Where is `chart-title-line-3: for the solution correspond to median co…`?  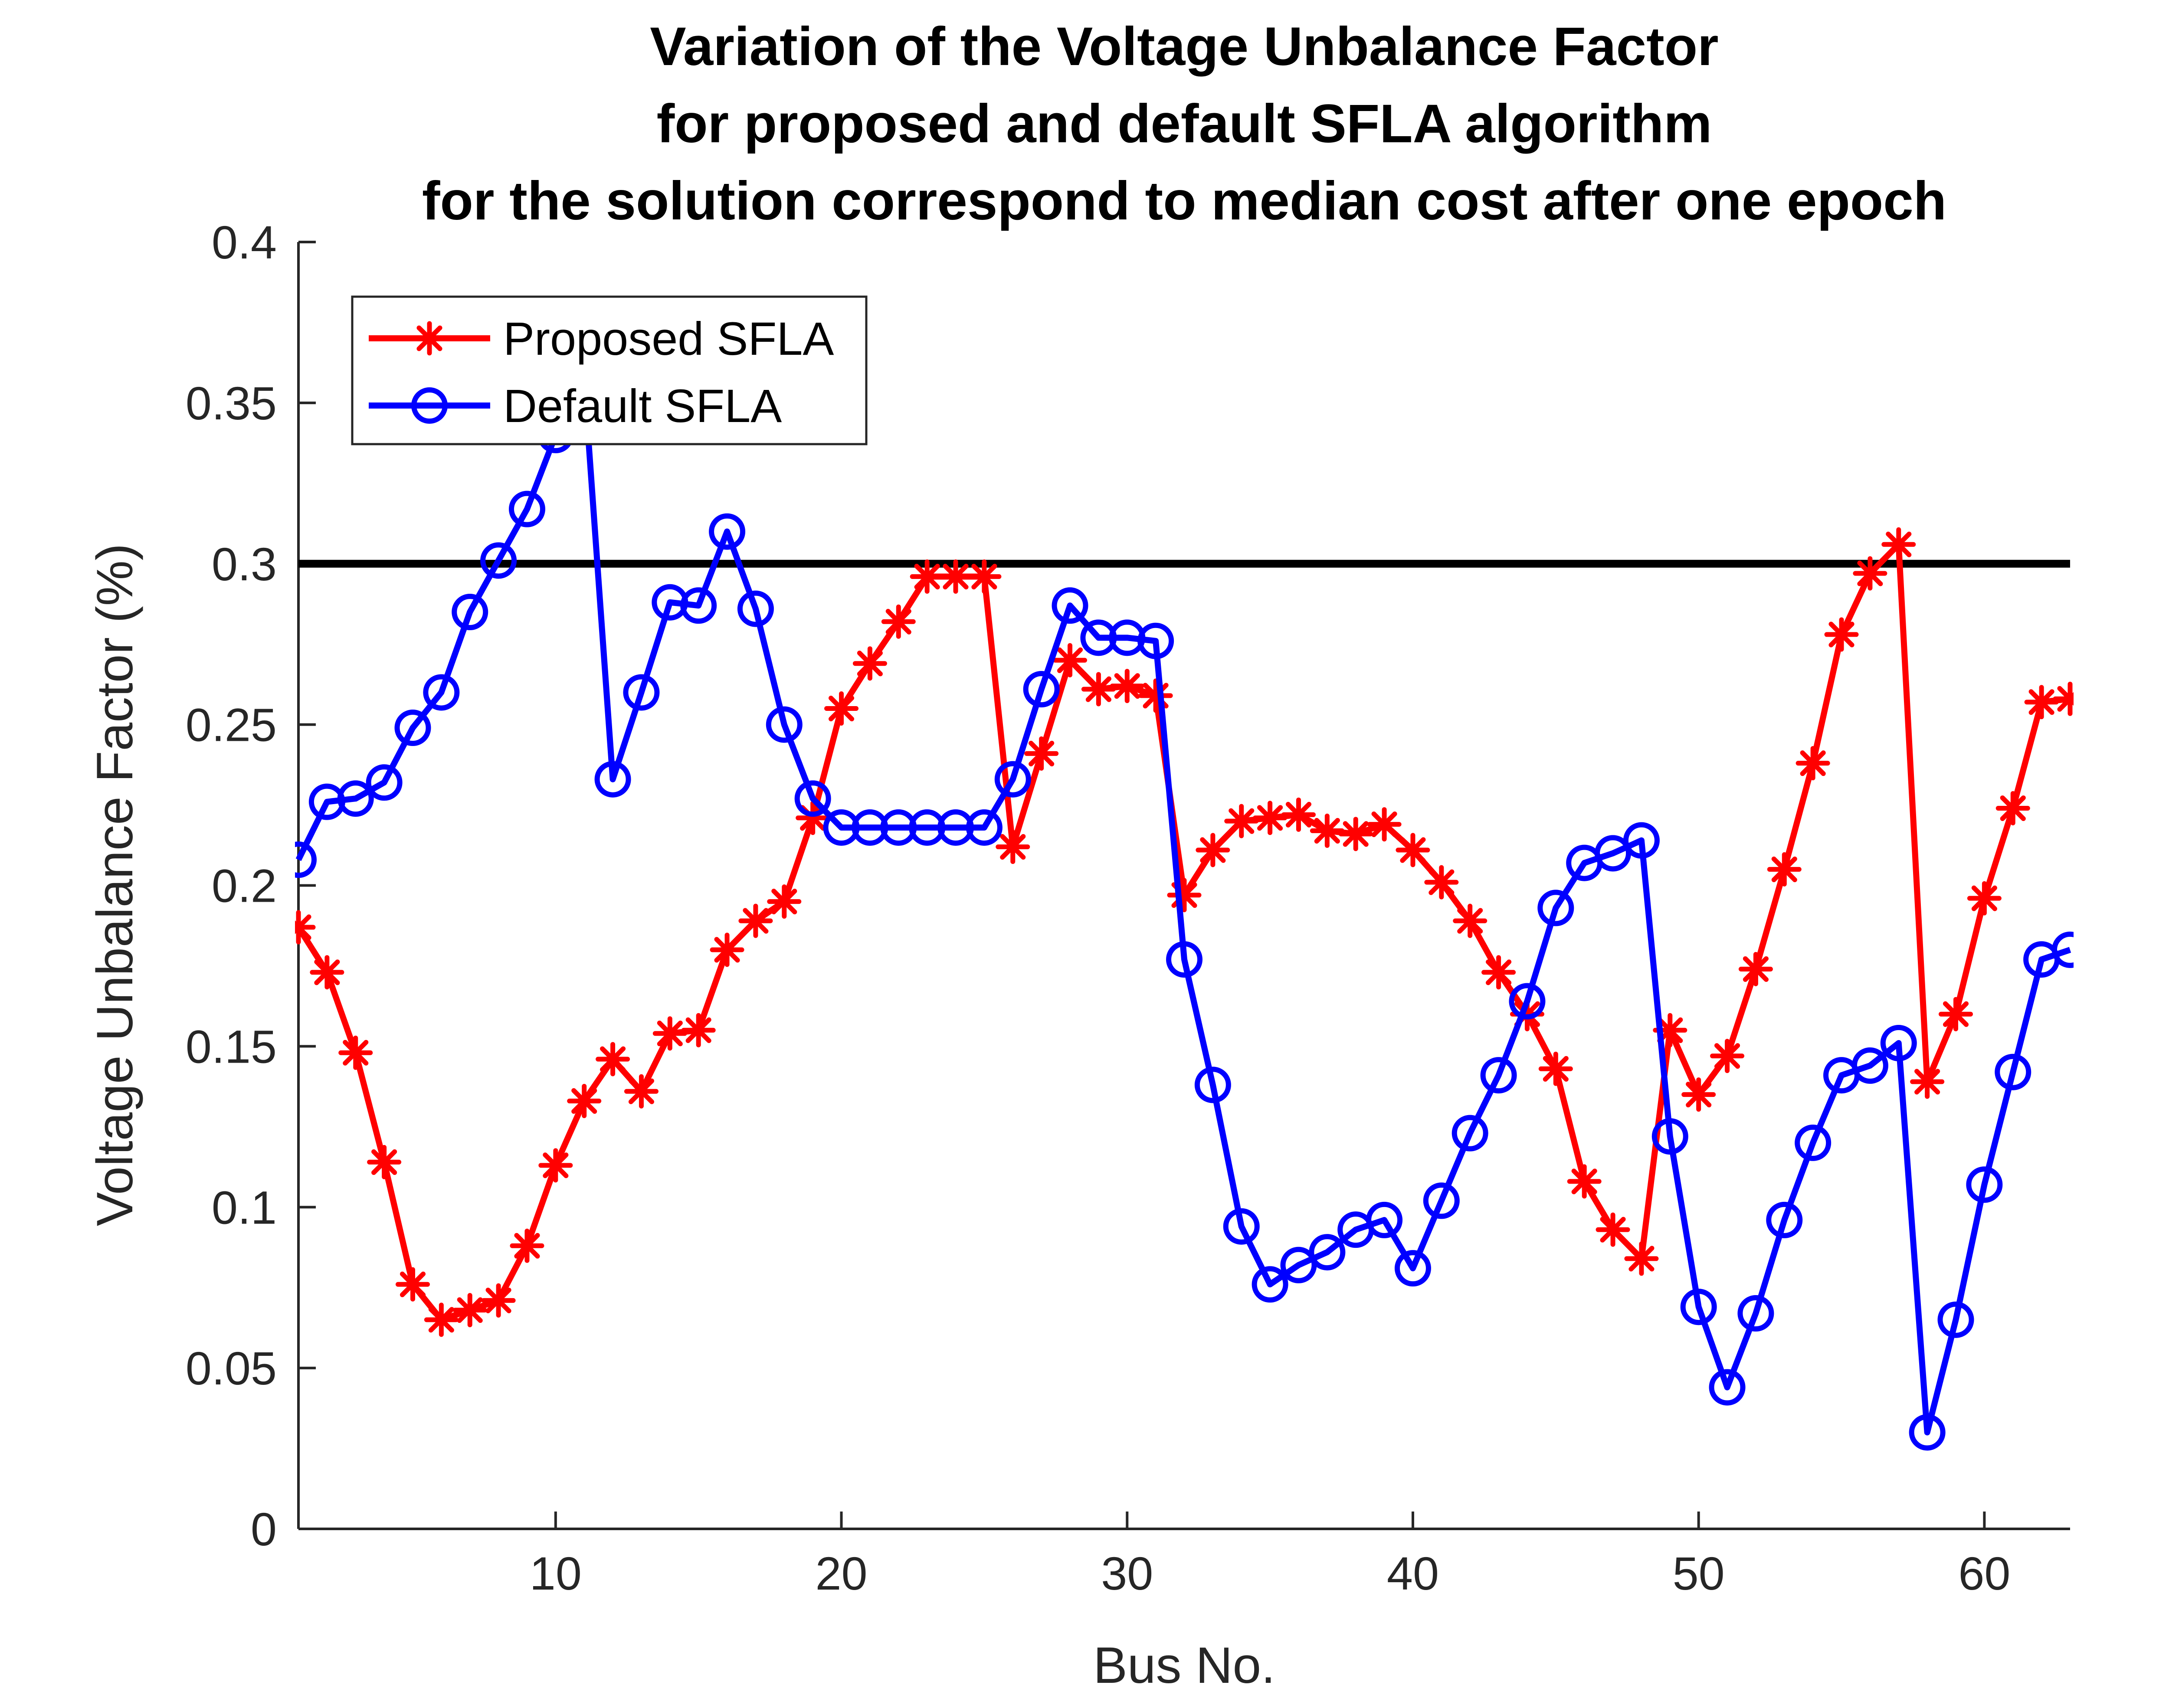
chart-title-line-3: for the solution correspond to median co… is located at coordinates (1184, 201).